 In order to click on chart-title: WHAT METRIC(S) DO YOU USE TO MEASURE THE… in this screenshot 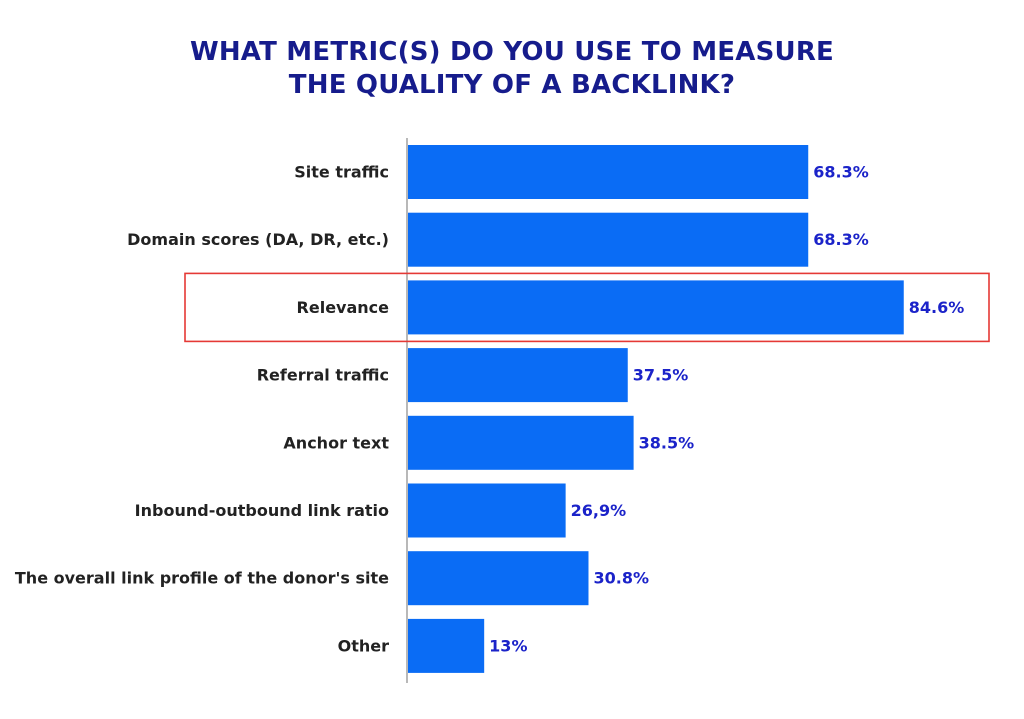, I will do `click(512, 69)`.